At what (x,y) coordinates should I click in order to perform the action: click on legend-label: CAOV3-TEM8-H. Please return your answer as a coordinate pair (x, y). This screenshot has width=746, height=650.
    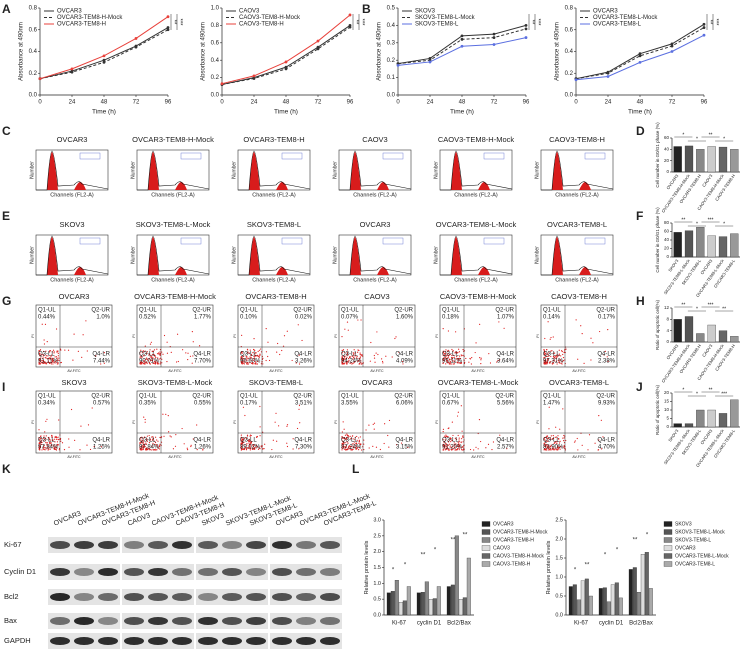
    Looking at the image, I should click on (261, 25).